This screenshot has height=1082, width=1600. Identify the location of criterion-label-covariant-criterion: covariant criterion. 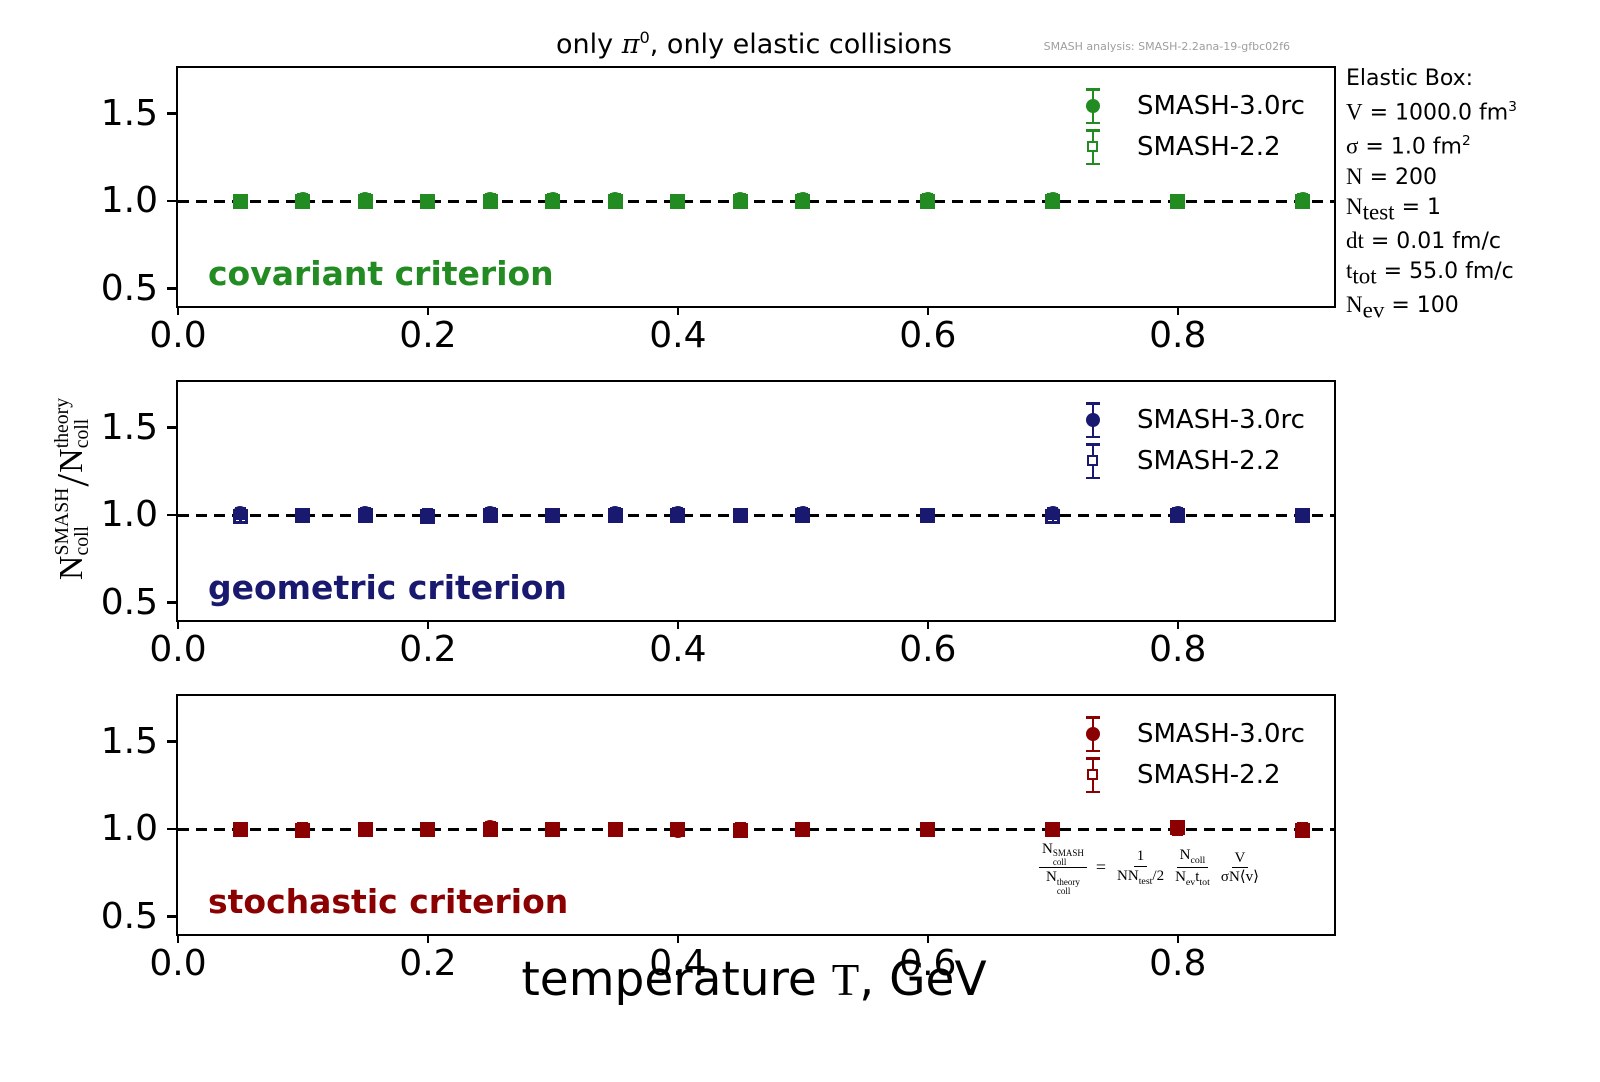
(381, 273).